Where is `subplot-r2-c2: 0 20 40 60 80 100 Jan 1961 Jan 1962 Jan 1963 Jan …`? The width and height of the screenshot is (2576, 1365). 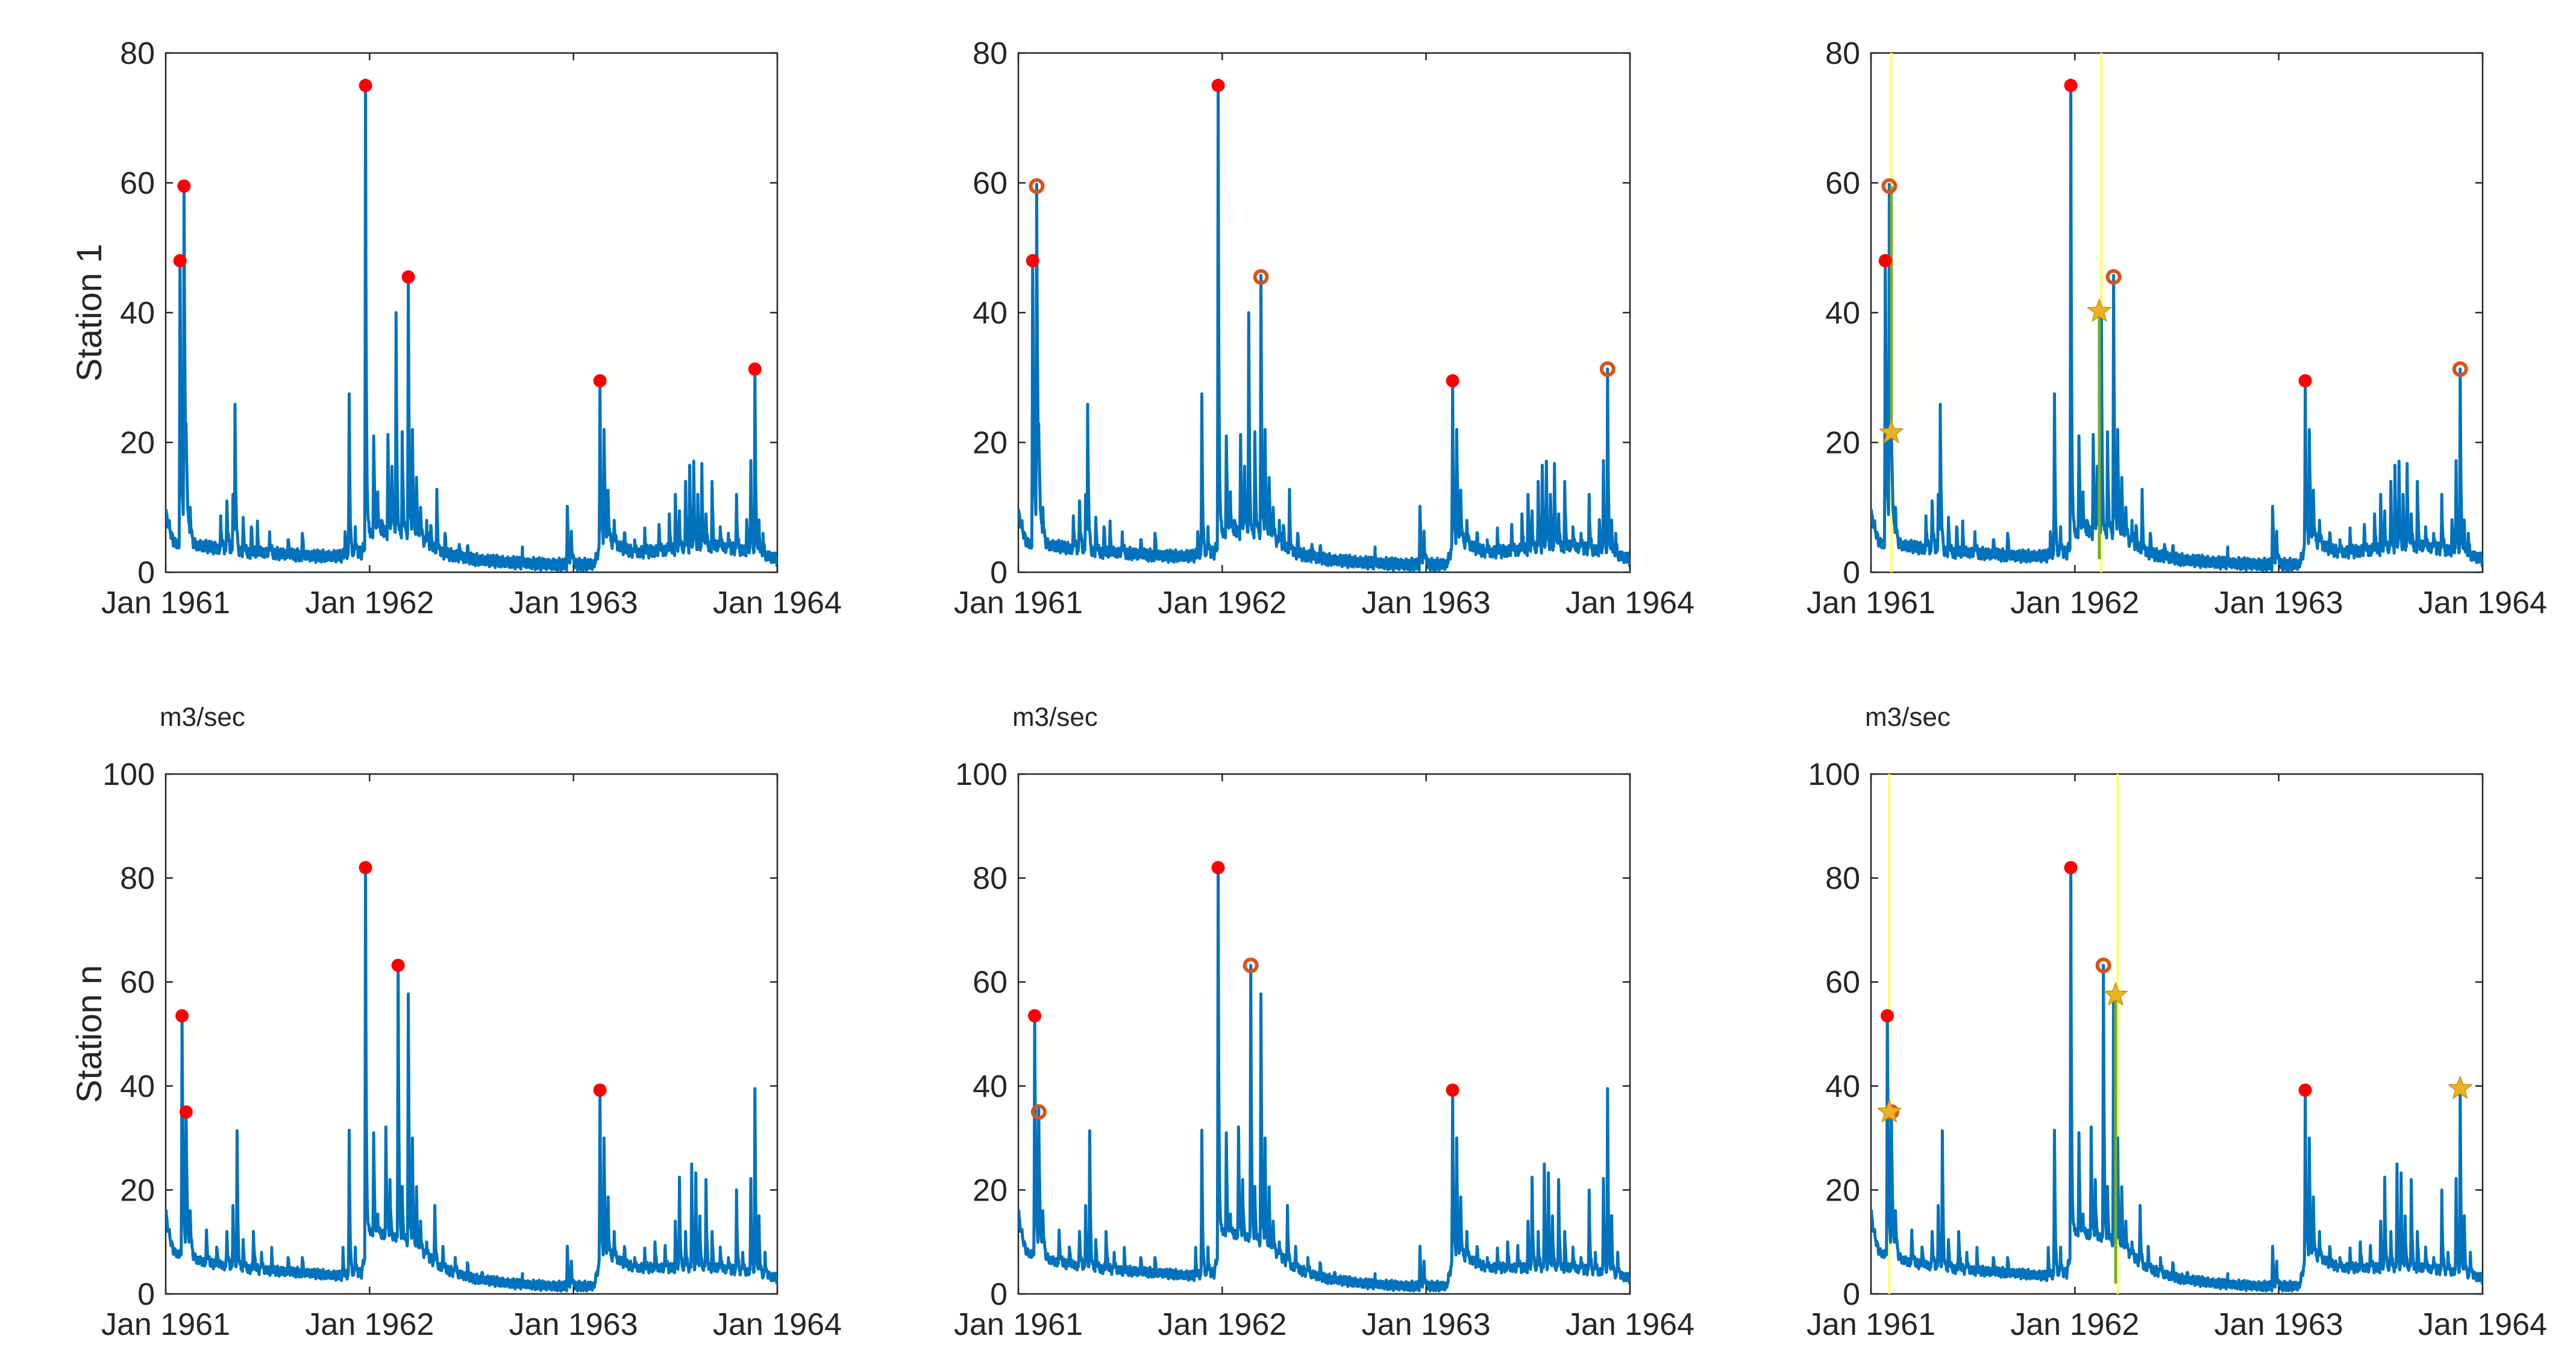 subplot-r2-c2: 0 20 40 60 80 100 Jan 1961 Jan 1962 Jan 1963 Jan … is located at coordinates (1324, 1022).